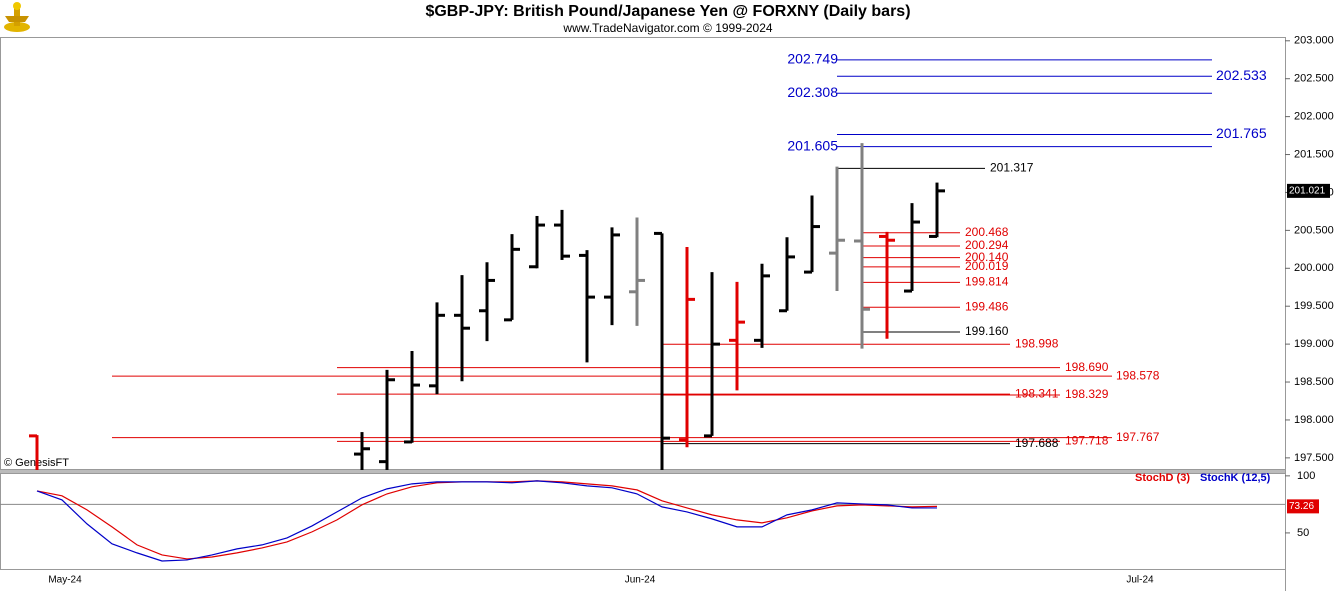 This screenshot has height=591, width=1336. What do you see at coordinates (1314, 117) in the screenshot?
I see `y-tick-label: 202.000` at bounding box center [1314, 117].